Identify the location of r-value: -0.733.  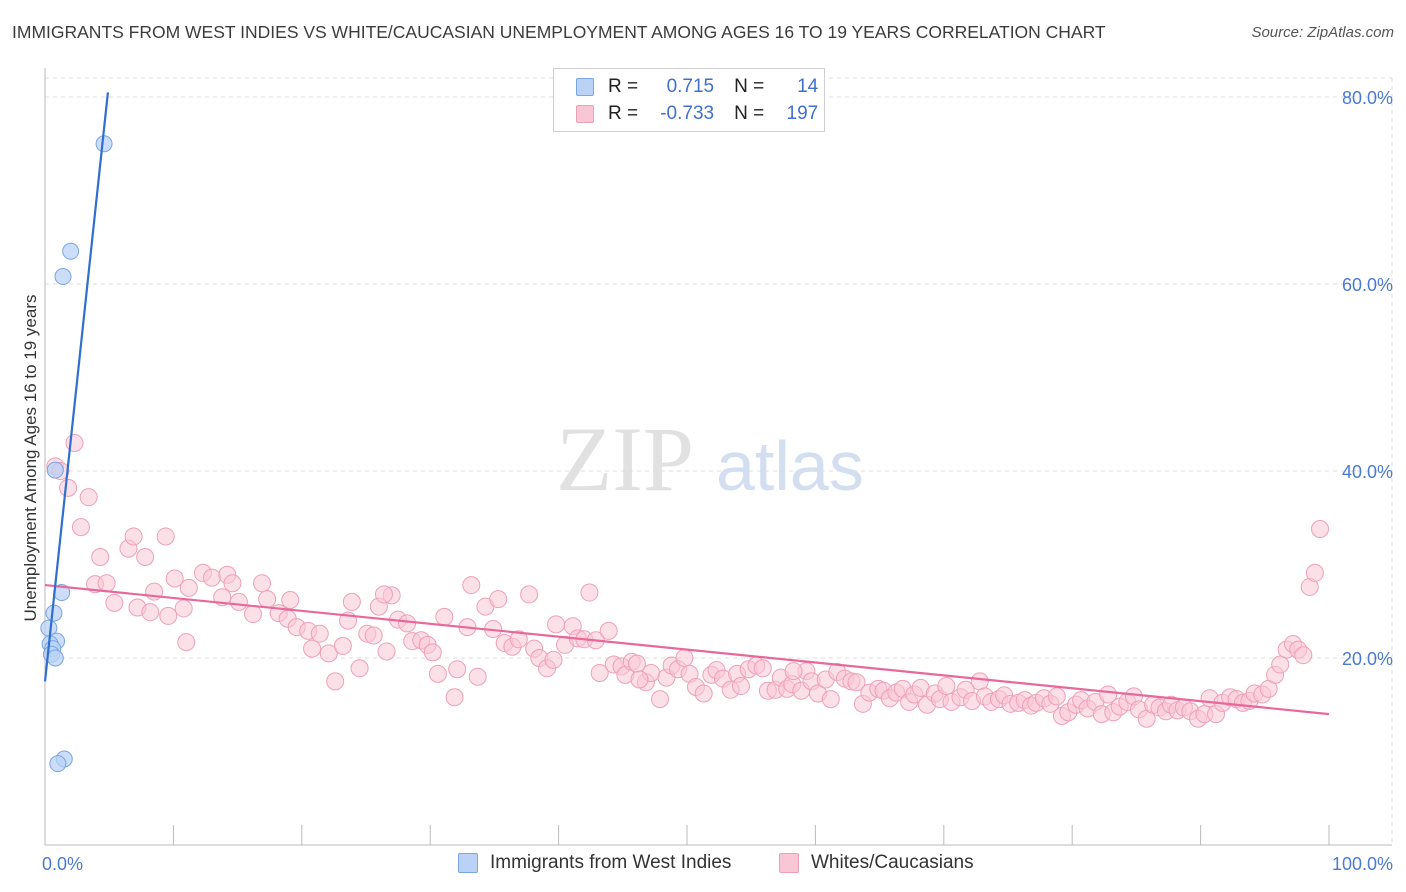
(687, 113).